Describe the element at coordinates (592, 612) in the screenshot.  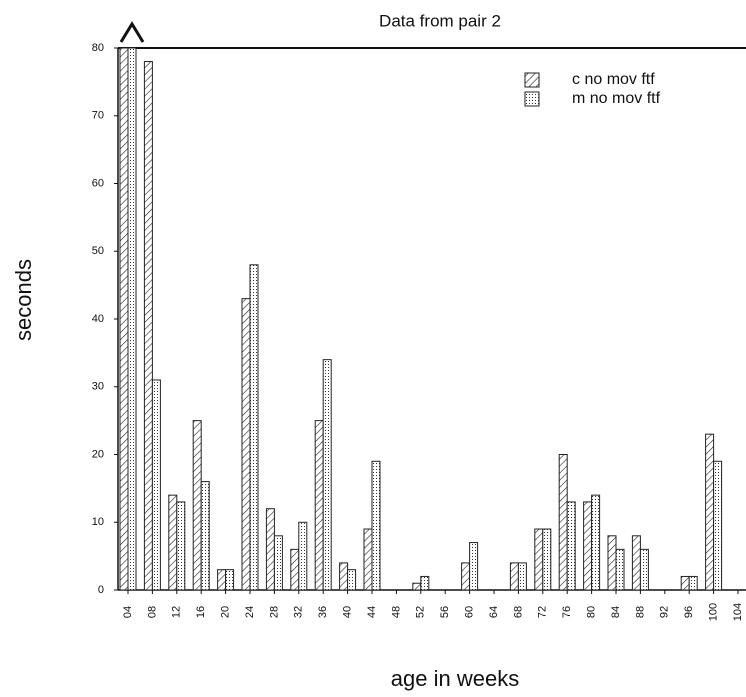
I see `x-tick-label: 80` at that location.